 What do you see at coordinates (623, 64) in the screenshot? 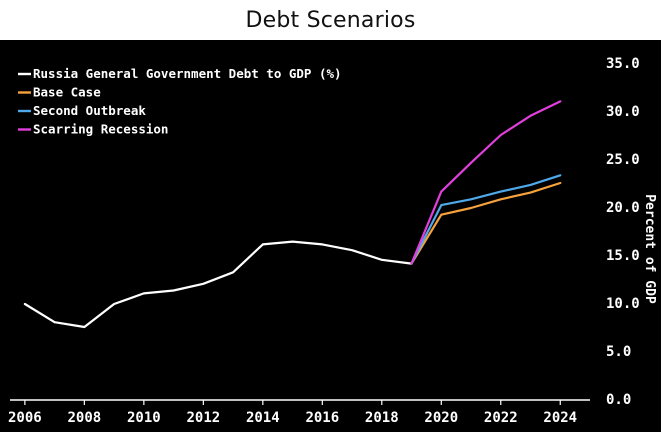
I see `y-tick-label: 35.0` at bounding box center [623, 64].